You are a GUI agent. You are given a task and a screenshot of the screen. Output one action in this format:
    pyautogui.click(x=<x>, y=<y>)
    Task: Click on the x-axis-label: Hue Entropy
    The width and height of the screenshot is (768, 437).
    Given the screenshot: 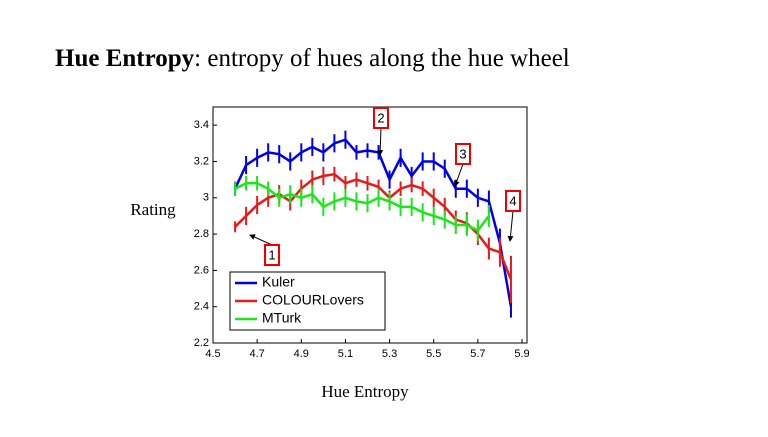 What is the action you would take?
    pyautogui.click(x=365, y=391)
    